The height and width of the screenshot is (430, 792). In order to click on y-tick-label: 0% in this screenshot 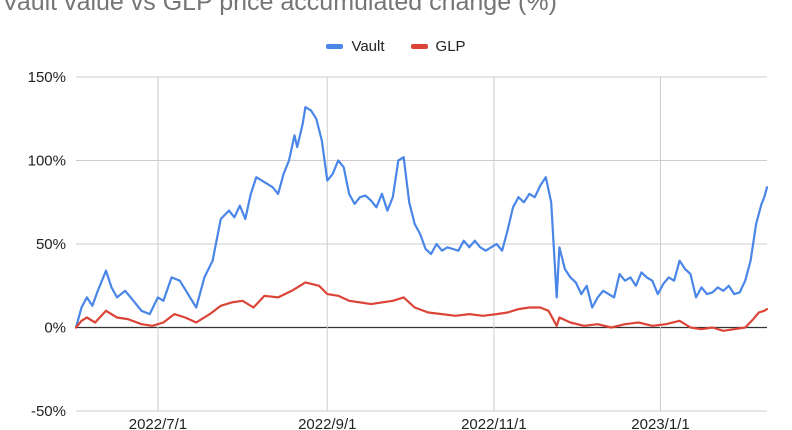, I will do `click(55, 328)`.